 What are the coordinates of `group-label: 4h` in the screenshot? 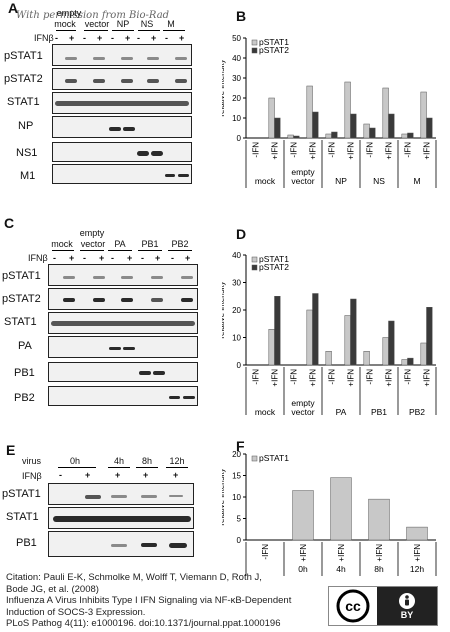 It's located at (341, 569).